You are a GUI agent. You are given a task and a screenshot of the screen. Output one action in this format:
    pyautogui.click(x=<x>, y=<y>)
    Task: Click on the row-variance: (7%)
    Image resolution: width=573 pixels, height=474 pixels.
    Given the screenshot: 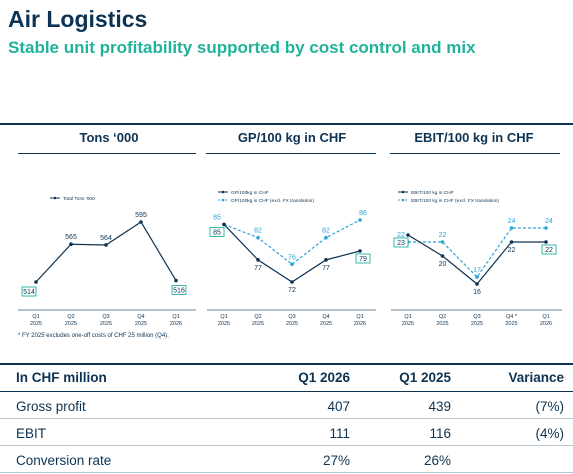 What is the action you would take?
    pyautogui.click(x=549, y=406)
    